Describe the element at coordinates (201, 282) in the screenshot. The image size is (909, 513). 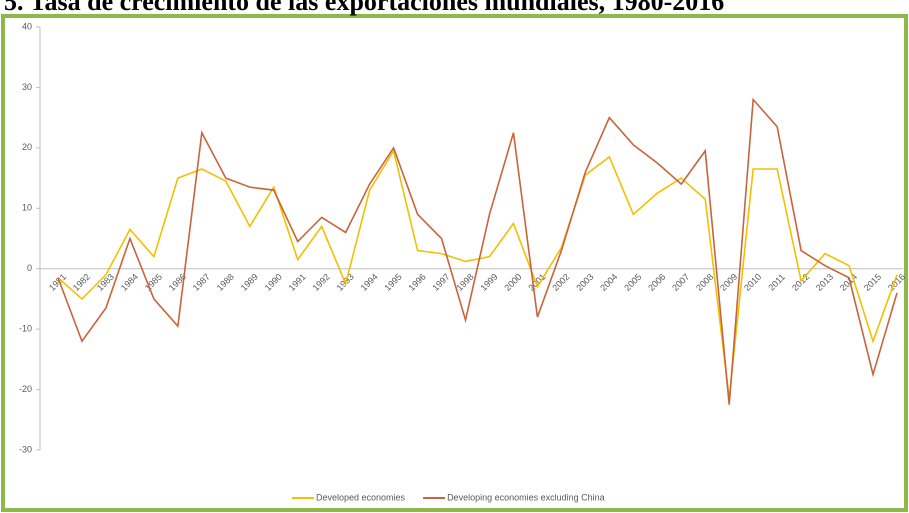
I see `x-tick-label: 1987` at that location.